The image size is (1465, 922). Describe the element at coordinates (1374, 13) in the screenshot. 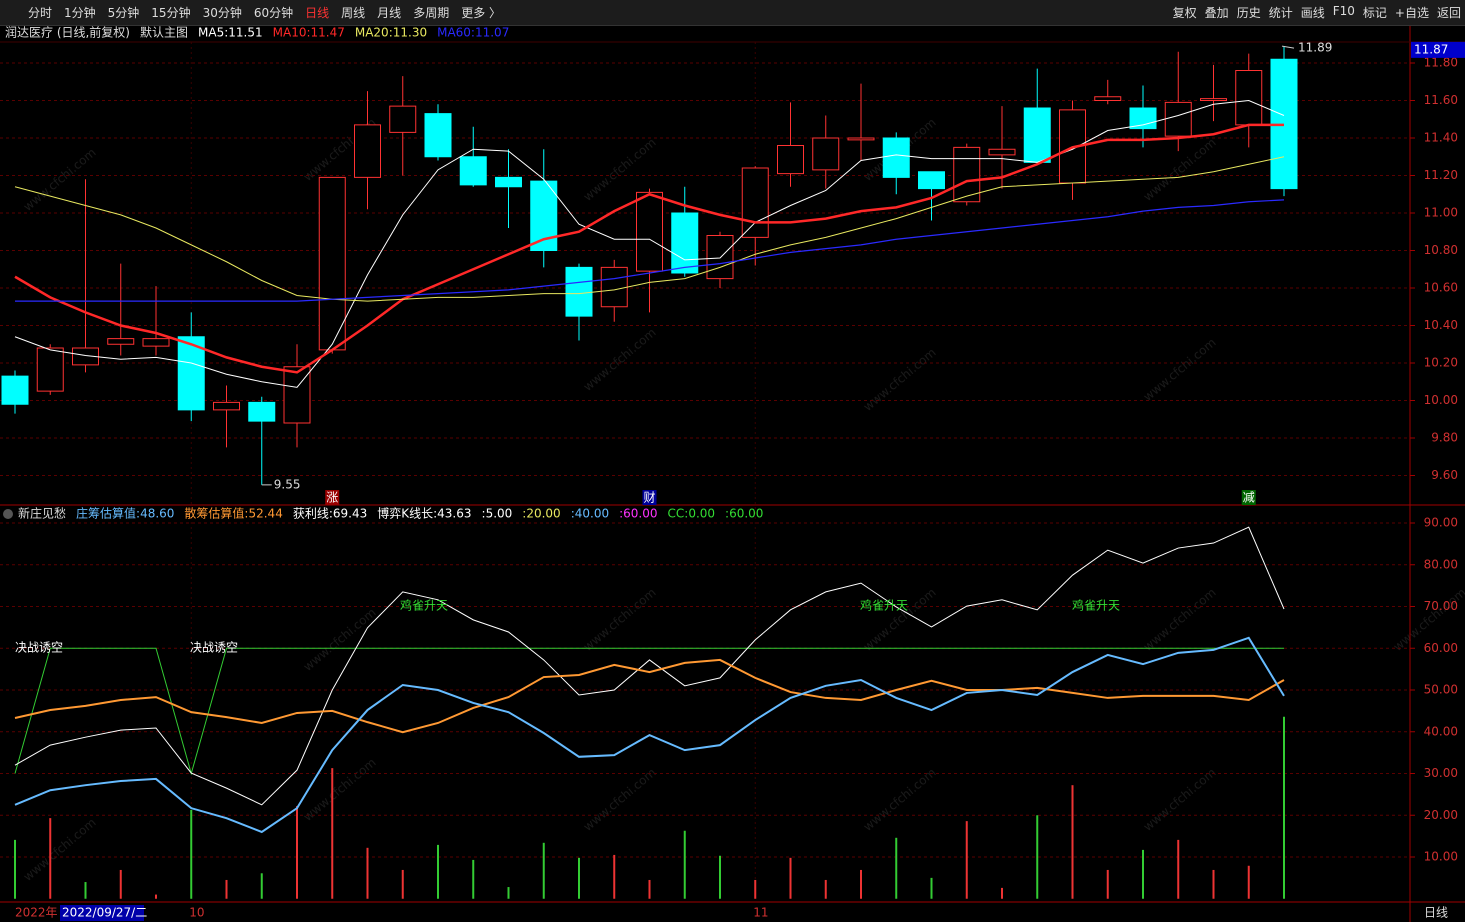

I see `toolbar-button: 标记` at that location.